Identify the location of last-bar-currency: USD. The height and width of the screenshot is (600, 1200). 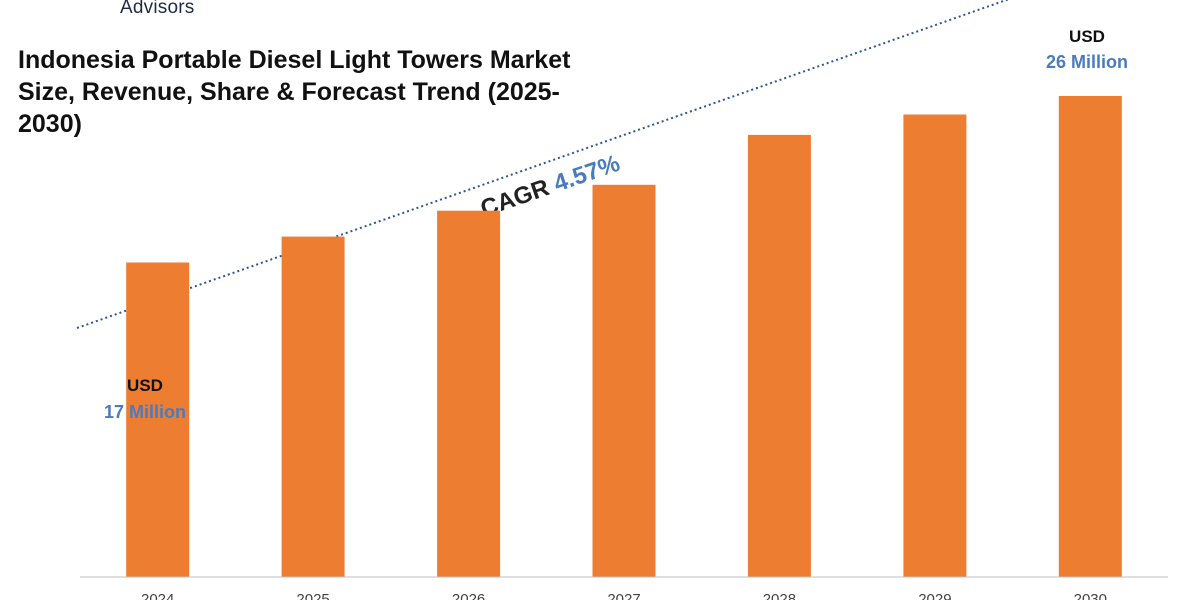
(1087, 36).